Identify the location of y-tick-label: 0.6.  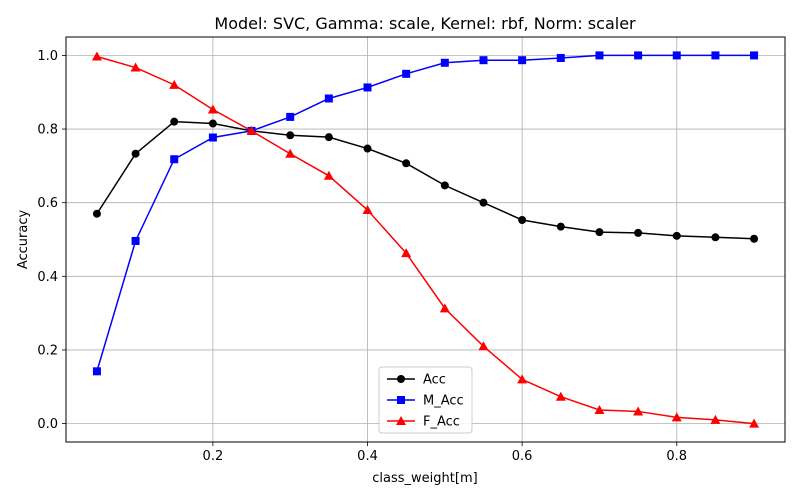
(47, 203).